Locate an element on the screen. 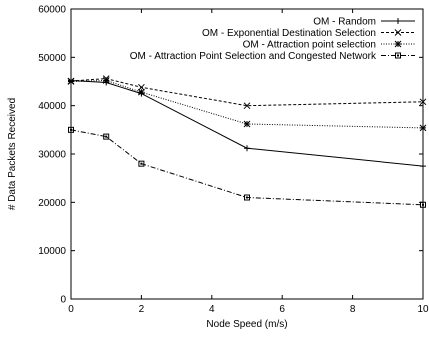  x-axis-label: Node Speed (m/s) is located at coordinates (246, 324).